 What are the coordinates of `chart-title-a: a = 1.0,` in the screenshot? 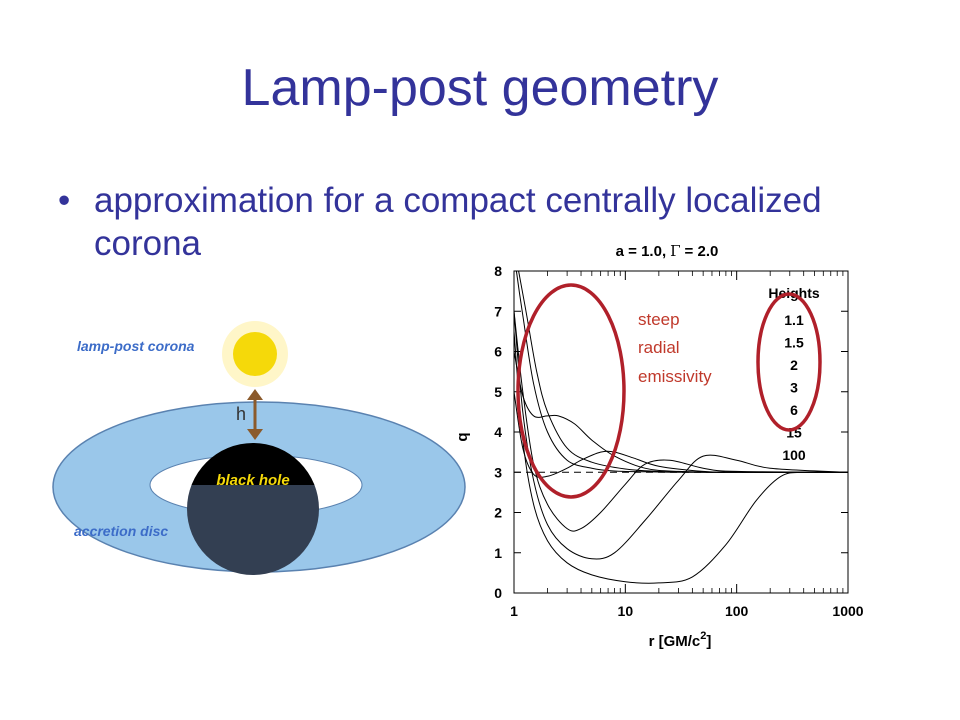 It's located at (641, 251).